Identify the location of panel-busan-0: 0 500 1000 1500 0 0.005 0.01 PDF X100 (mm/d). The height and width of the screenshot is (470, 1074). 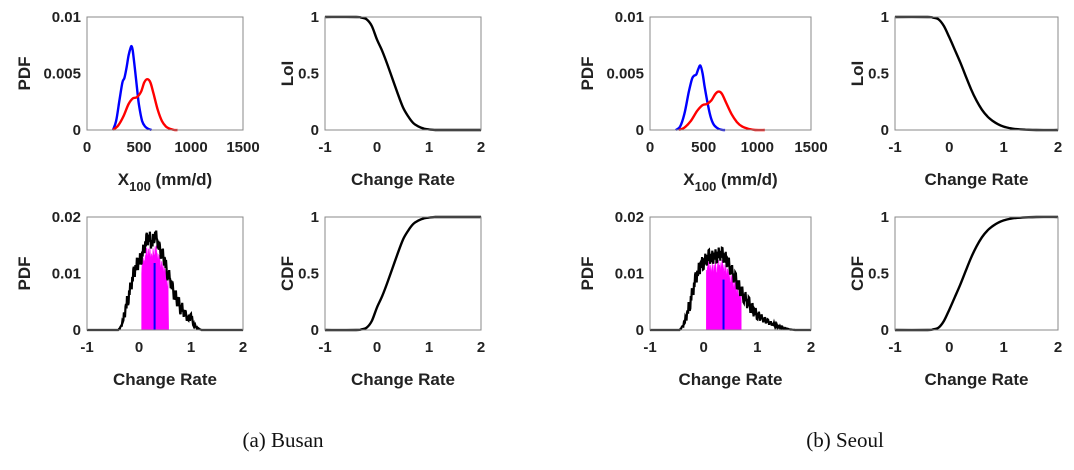
(137, 101).